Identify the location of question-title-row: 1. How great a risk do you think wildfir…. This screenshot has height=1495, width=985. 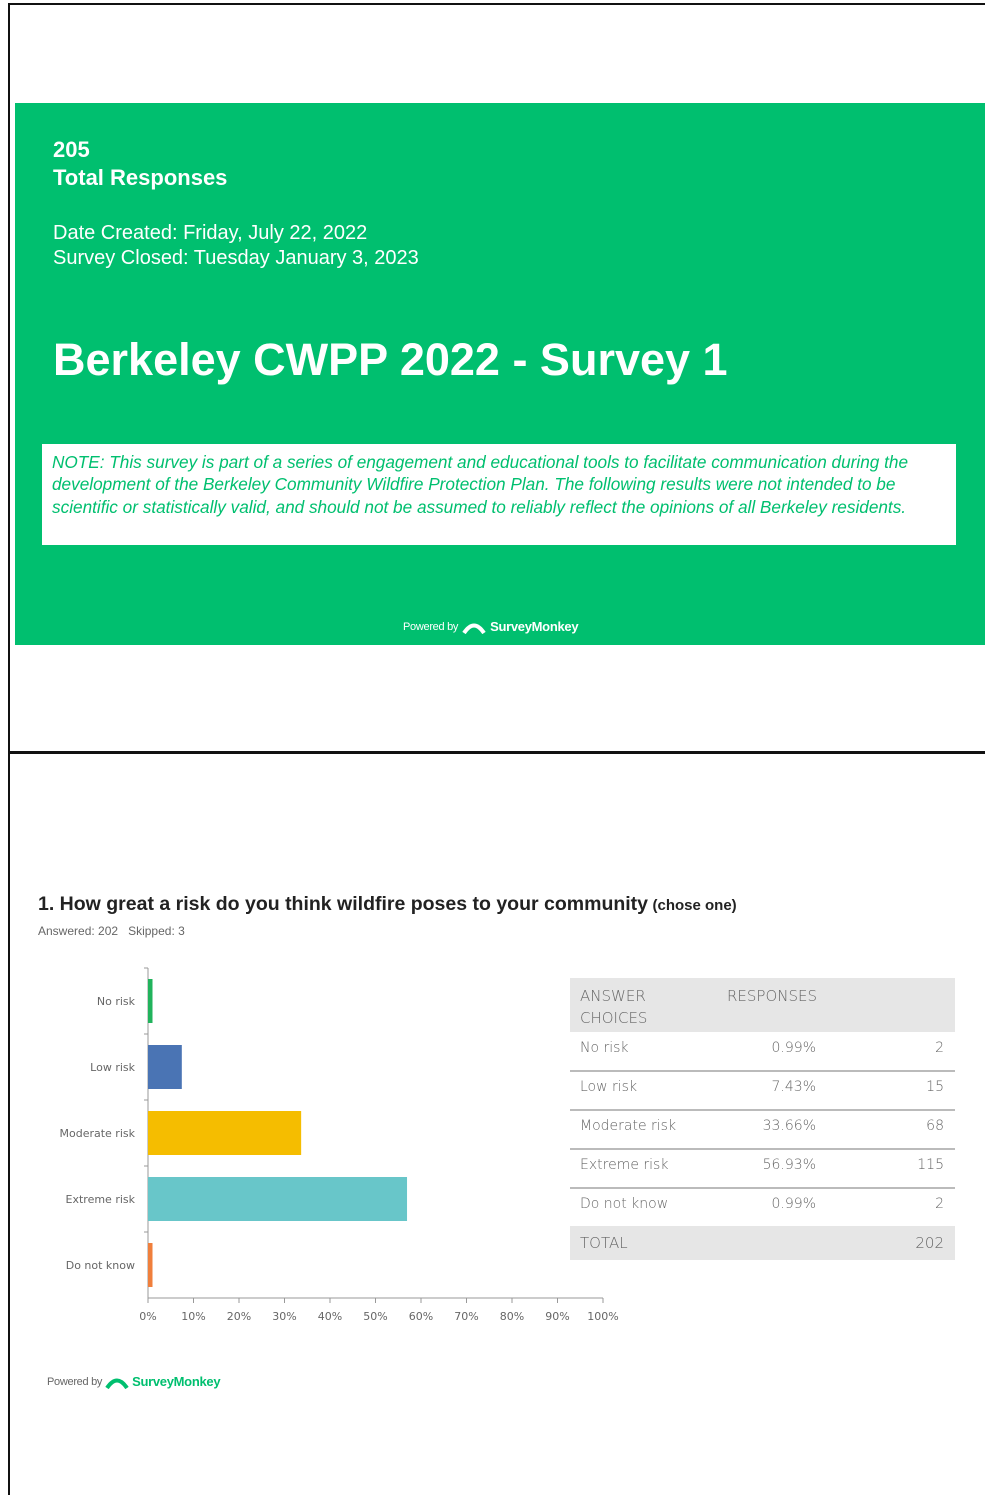
(387, 904).